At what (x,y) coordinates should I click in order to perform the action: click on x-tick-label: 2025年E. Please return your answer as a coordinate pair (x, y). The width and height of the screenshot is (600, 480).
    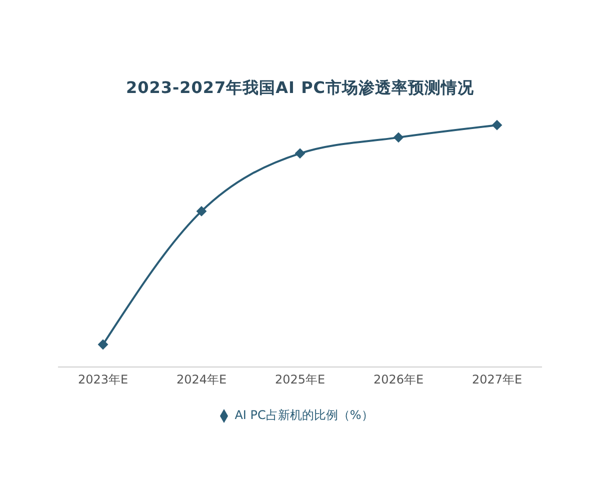
    Looking at the image, I should click on (300, 379).